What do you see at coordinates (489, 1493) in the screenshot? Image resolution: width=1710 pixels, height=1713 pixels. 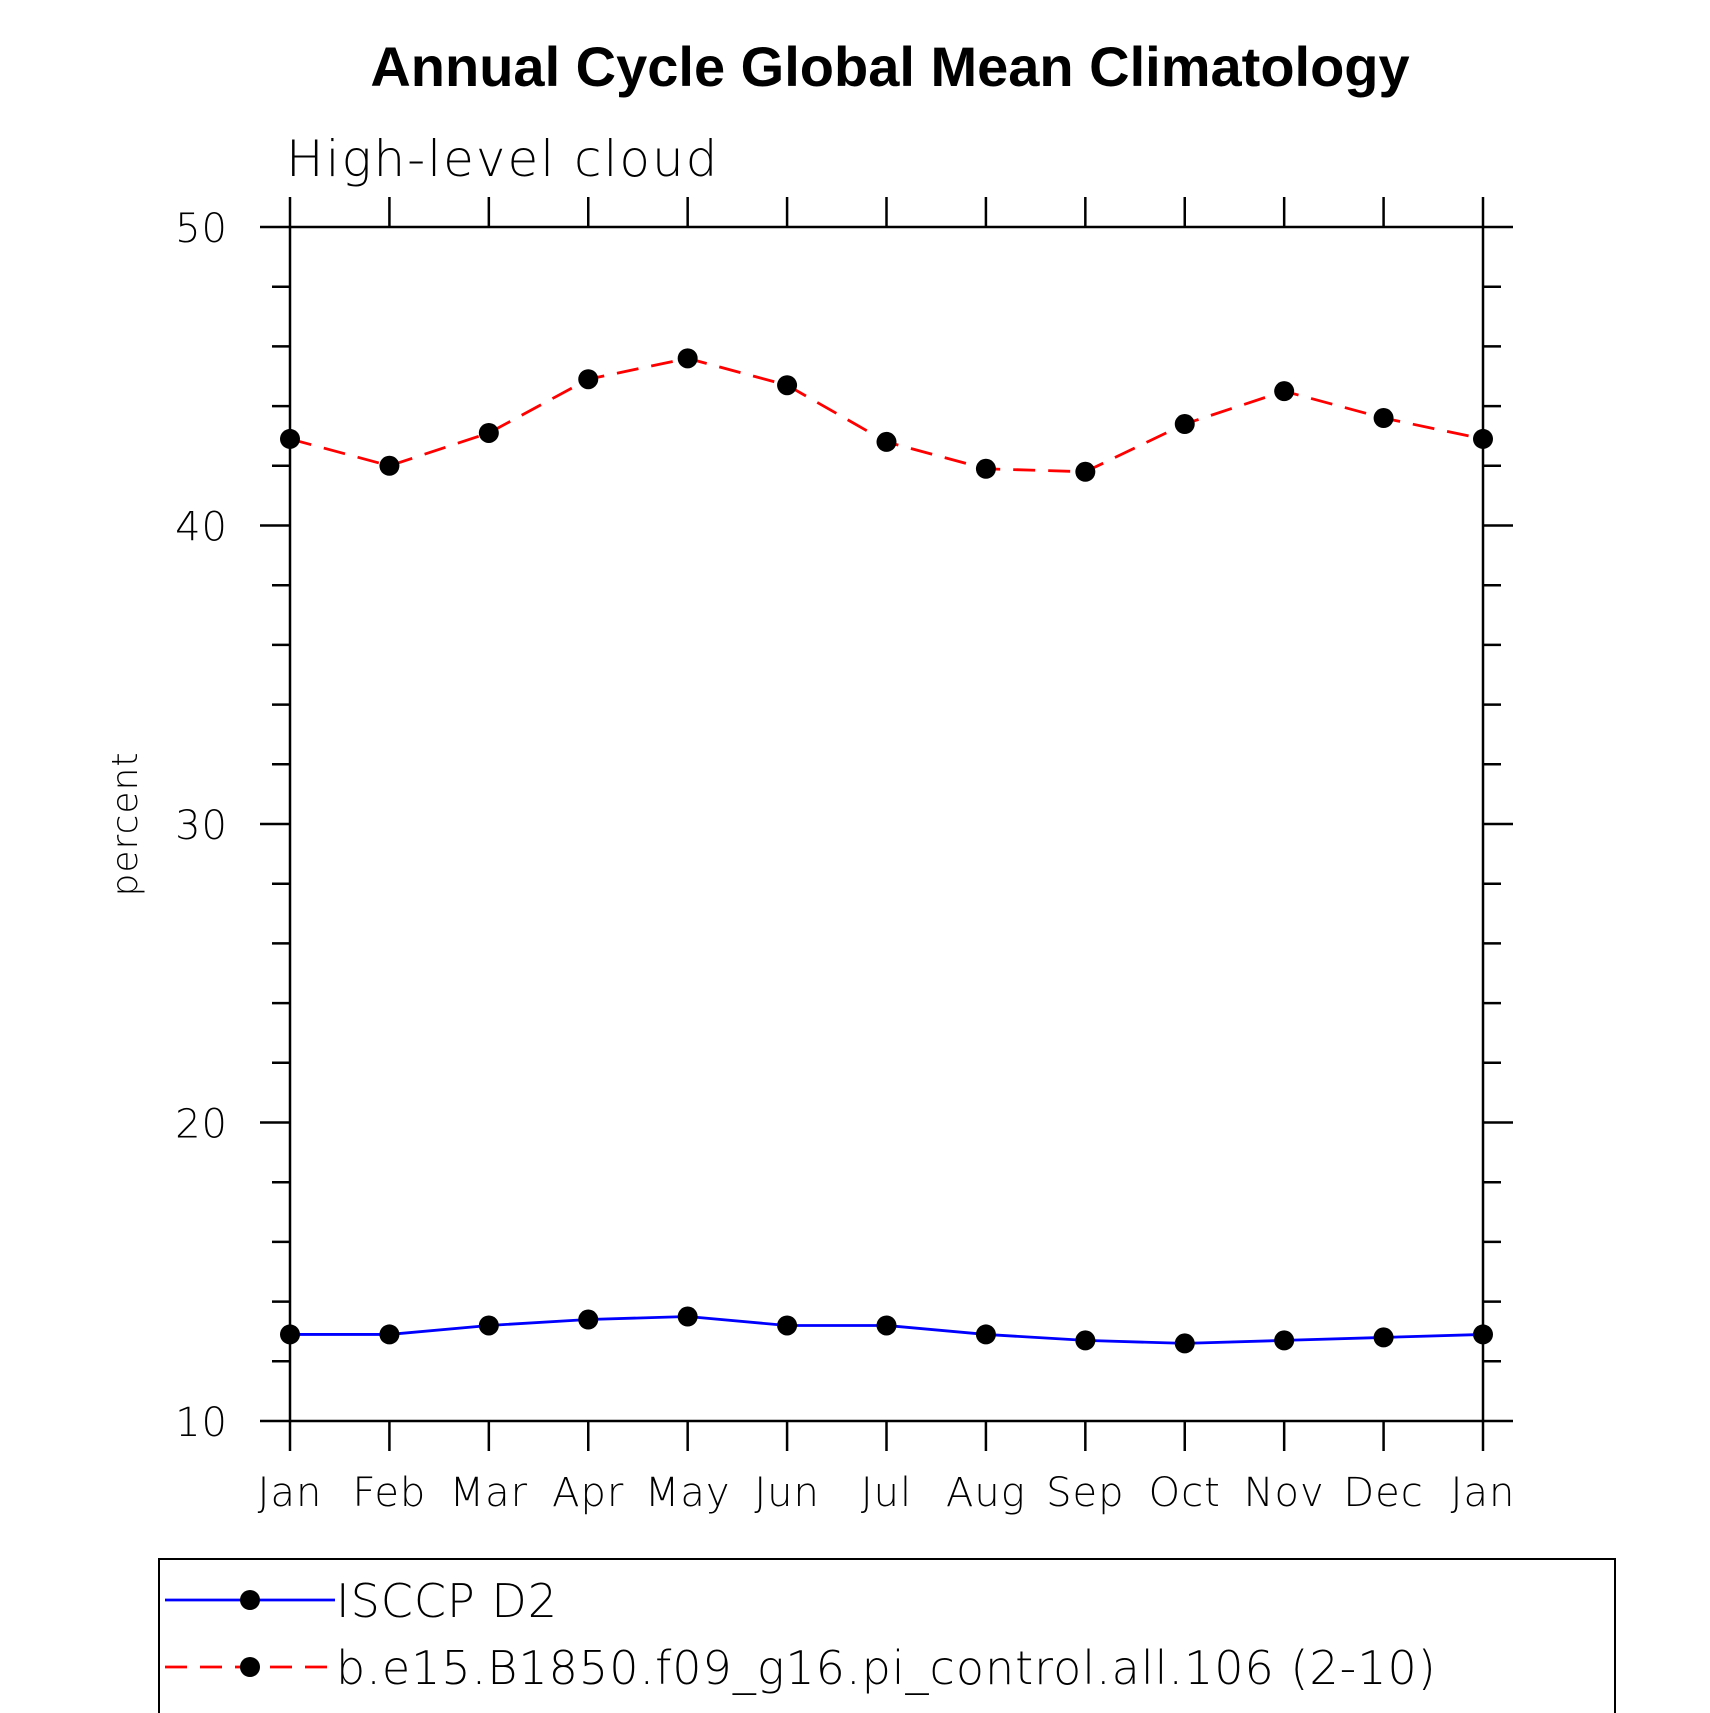 I see `x-tick-label: Mar` at bounding box center [489, 1493].